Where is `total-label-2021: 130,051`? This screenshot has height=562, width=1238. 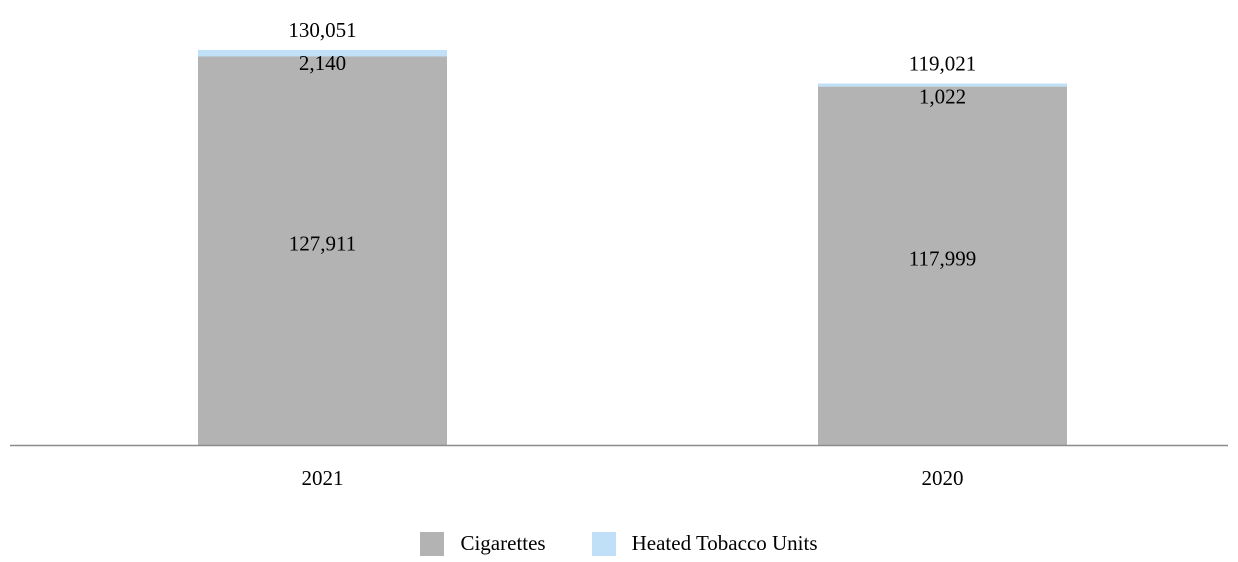 total-label-2021: 130,051 is located at coordinates (322, 30).